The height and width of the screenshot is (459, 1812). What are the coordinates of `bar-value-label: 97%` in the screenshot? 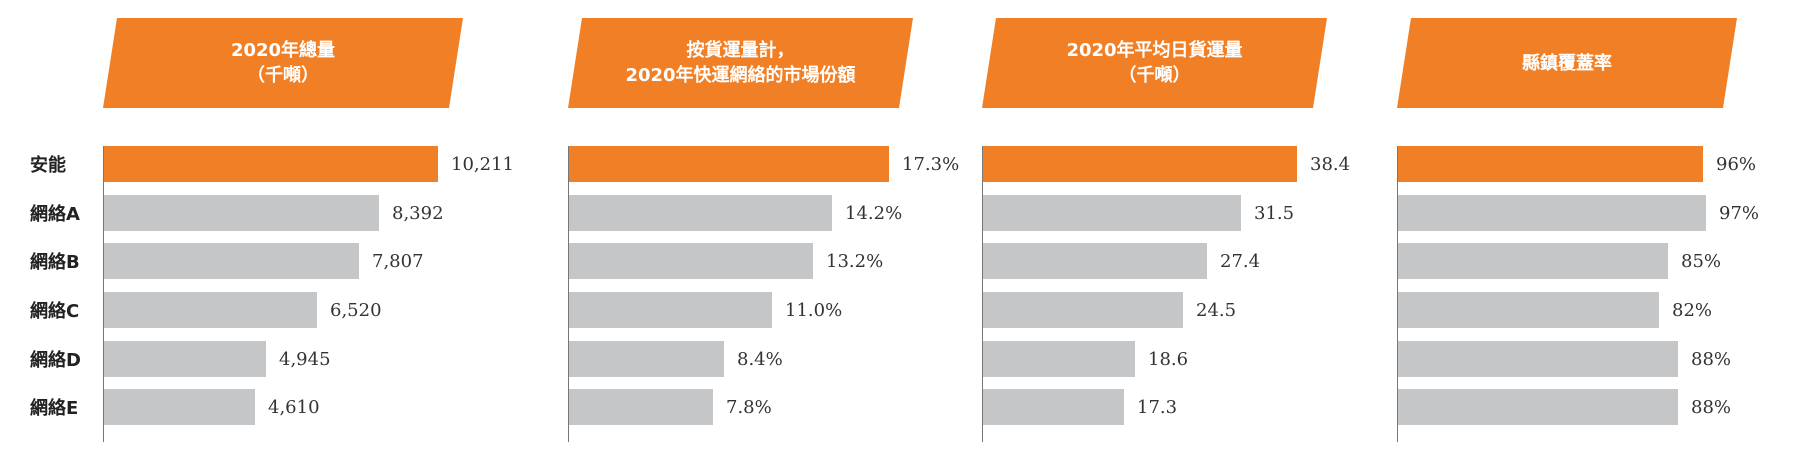 It's located at (1739, 213).